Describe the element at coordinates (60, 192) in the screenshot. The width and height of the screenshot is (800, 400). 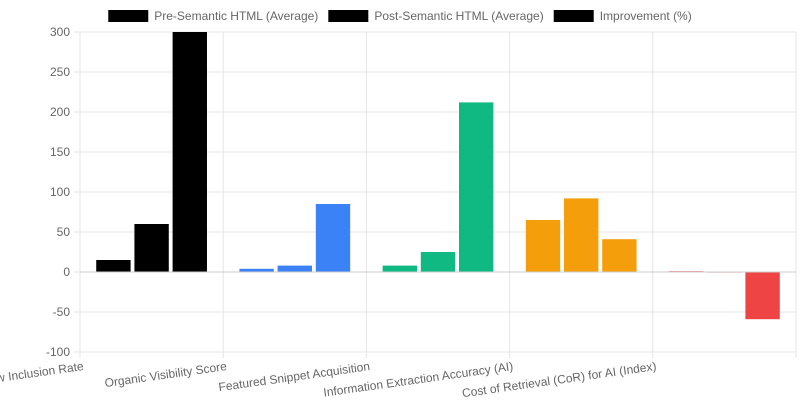
I see `y-tick-label: 100` at that location.